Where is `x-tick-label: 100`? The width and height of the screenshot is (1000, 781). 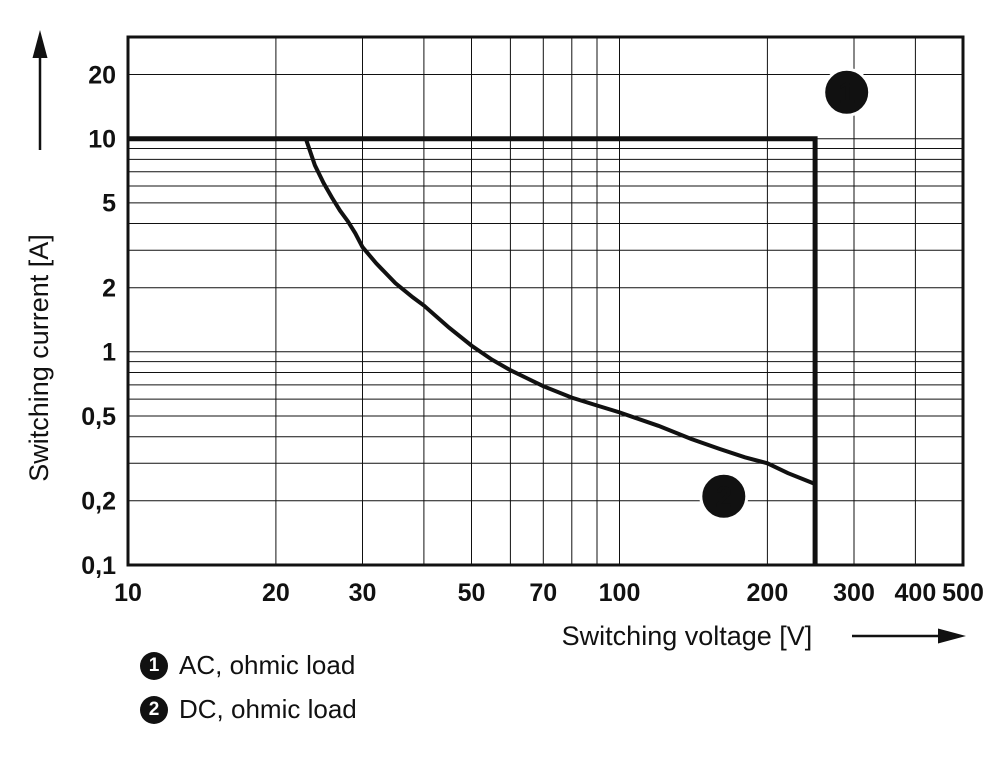 x-tick-label: 100 is located at coordinates (620, 593).